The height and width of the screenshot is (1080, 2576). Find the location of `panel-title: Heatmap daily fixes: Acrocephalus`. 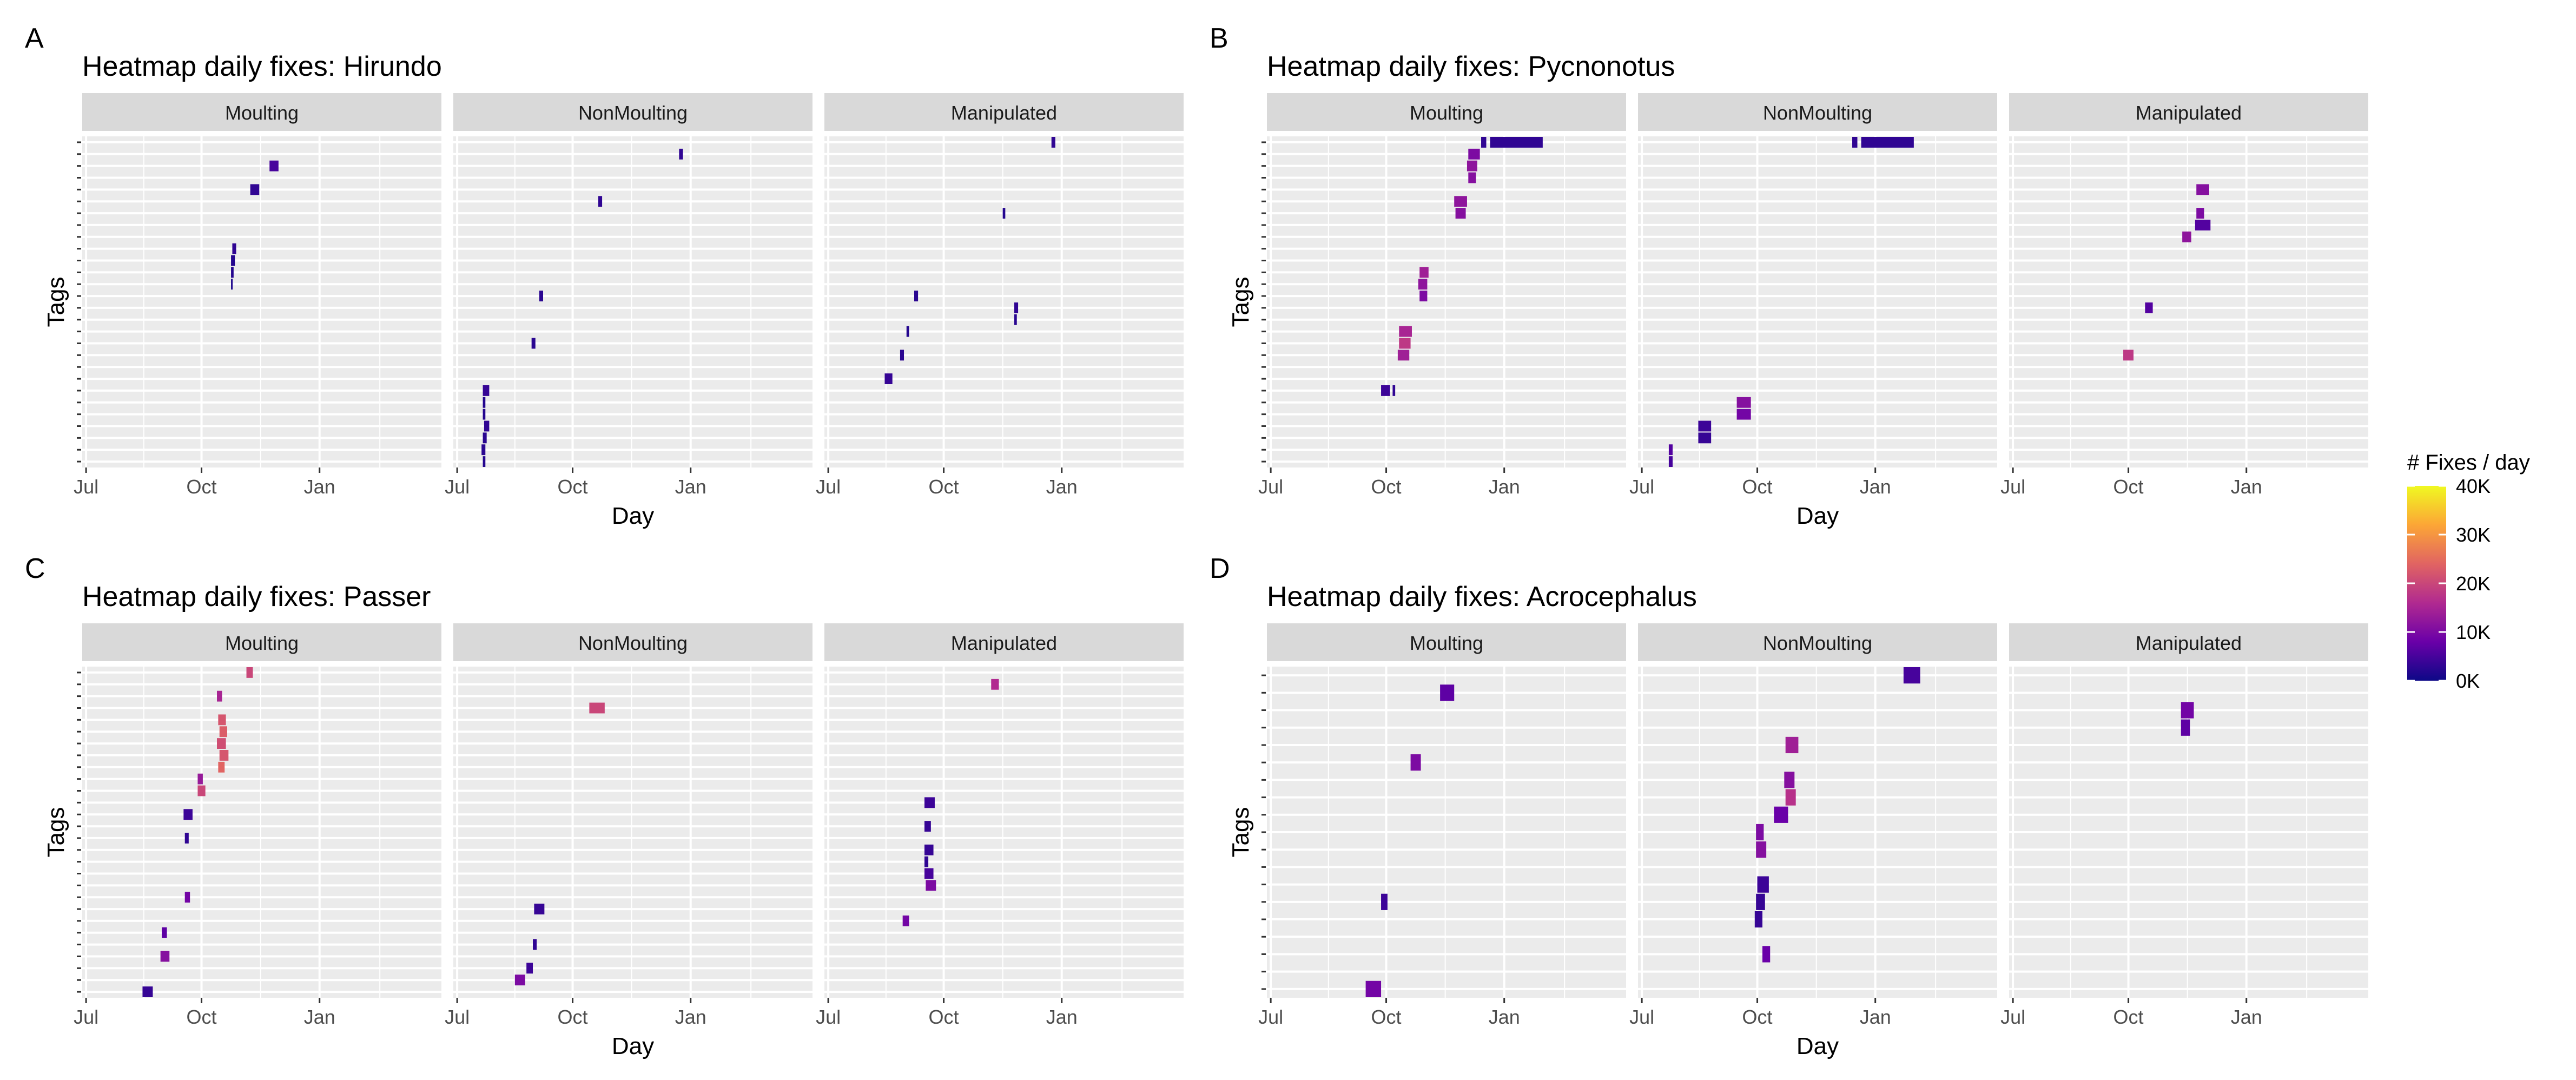

panel-title: Heatmap daily fixes: Acrocephalus is located at coordinates (1482, 597).